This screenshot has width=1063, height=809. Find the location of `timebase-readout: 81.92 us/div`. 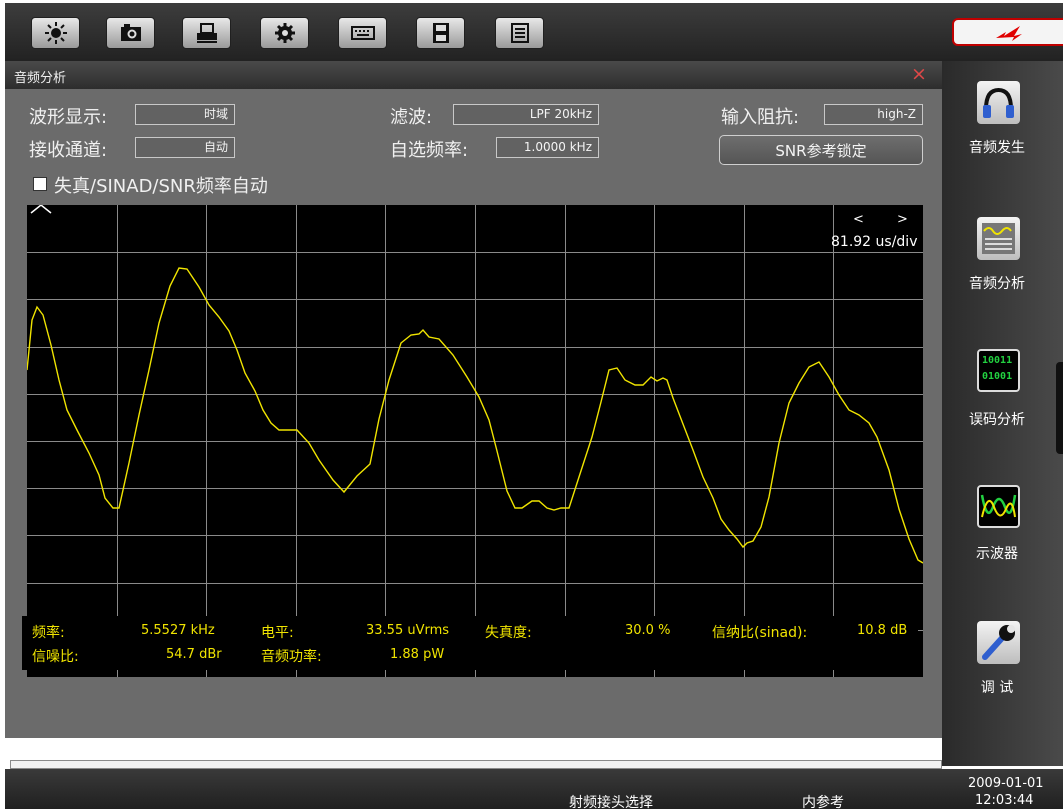

timebase-readout: 81.92 us/div is located at coordinates (874, 242).